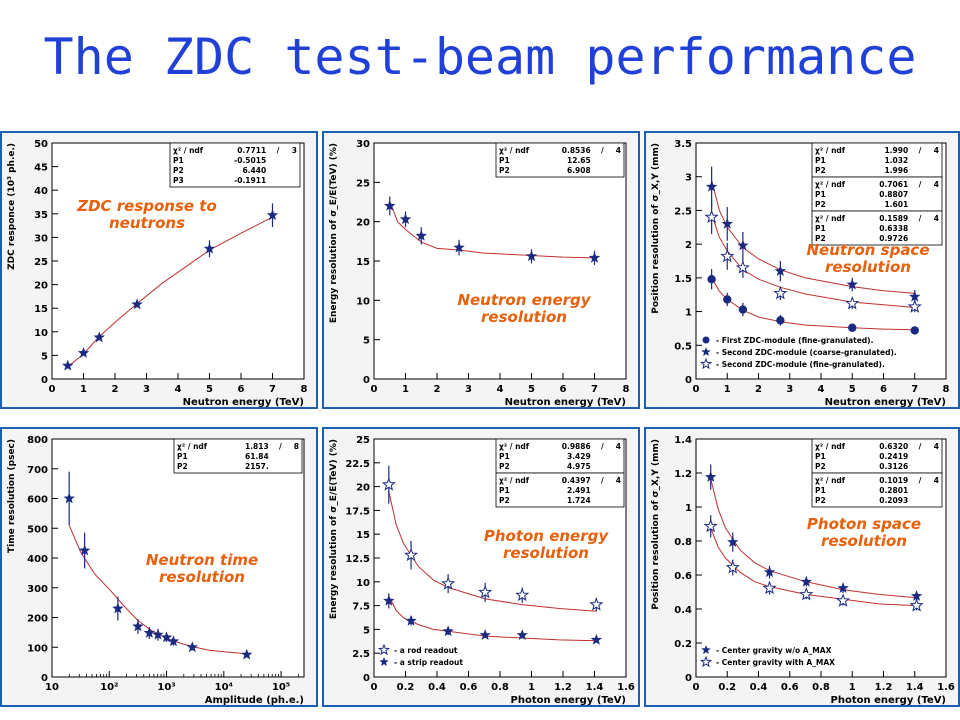 Image resolution: width=960 pixels, height=720 pixels. I want to click on chart-annotation: Photon energy, so click(547, 536).